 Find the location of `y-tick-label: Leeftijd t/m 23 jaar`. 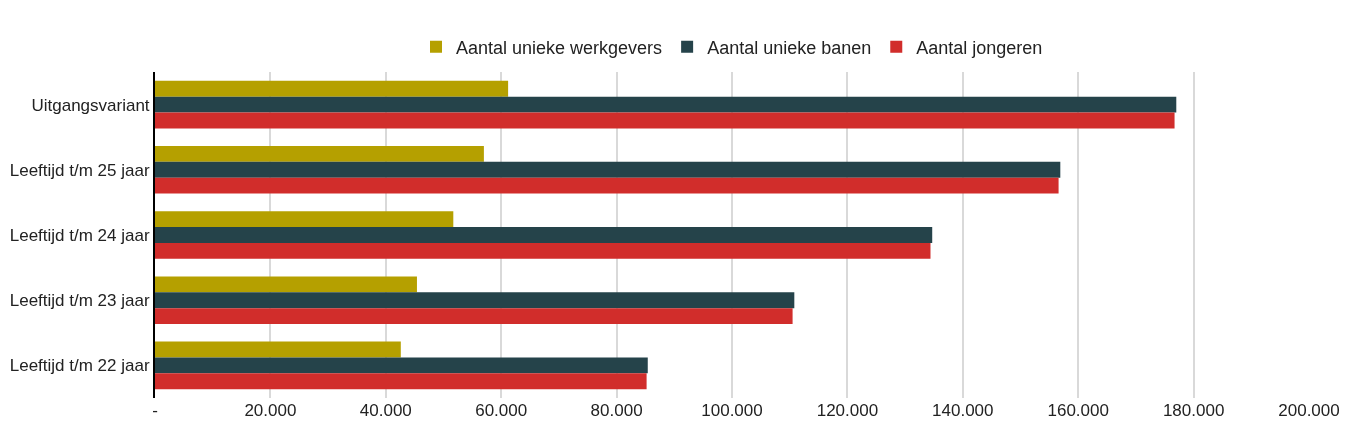

y-tick-label: Leeftijd t/m 23 jaar is located at coordinates (79, 301).